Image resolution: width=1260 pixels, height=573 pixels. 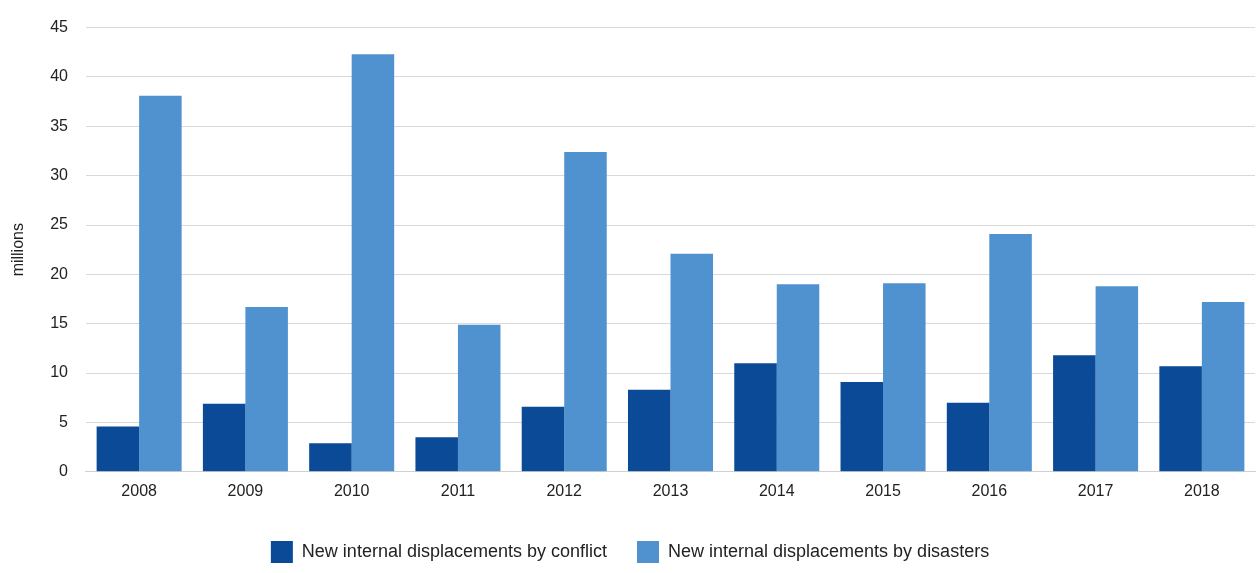 What do you see at coordinates (776, 490) in the screenshot?
I see `x-tick-label: 2014` at bounding box center [776, 490].